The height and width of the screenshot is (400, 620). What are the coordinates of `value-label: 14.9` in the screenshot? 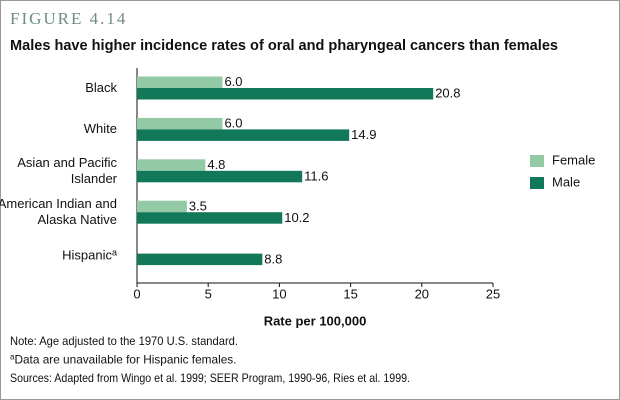 It's located at (363, 134).